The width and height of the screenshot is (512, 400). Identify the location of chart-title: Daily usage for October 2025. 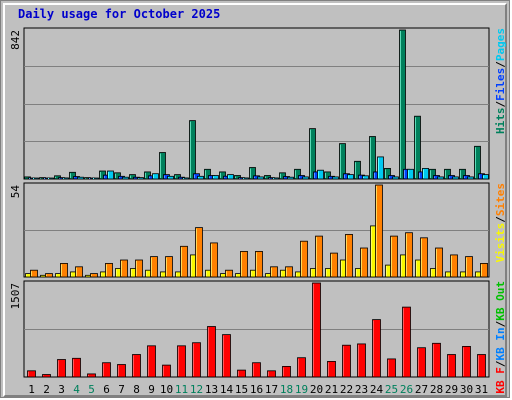
(119, 14).